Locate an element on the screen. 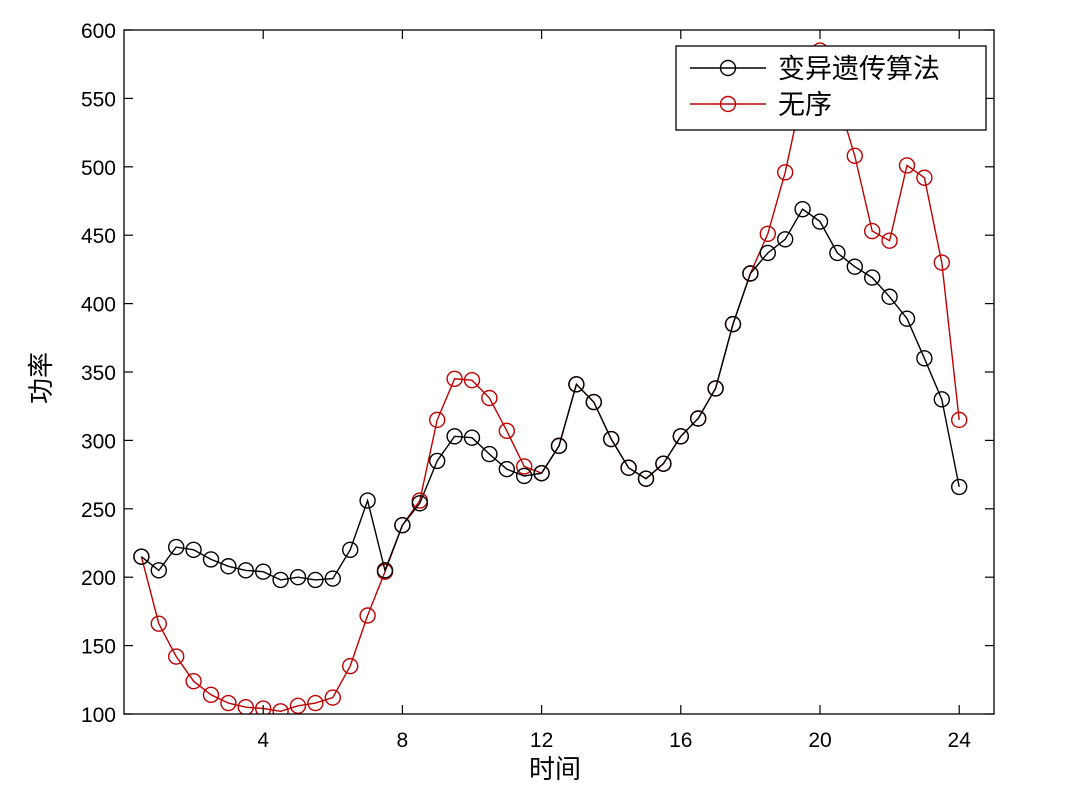 Image resolution: width=1082 pixels, height=812 pixels. y-tick-label-8: 500 is located at coordinates (98, 168).